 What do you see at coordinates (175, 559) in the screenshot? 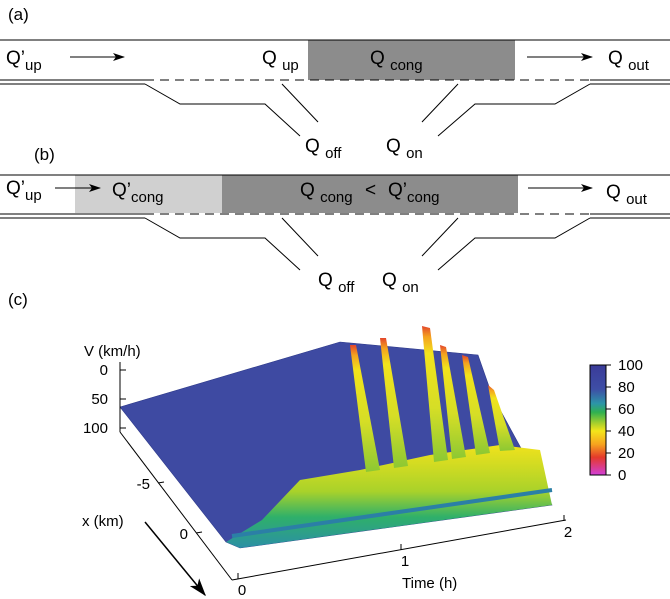
I see `x-direction-arrow` at bounding box center [175, 559].